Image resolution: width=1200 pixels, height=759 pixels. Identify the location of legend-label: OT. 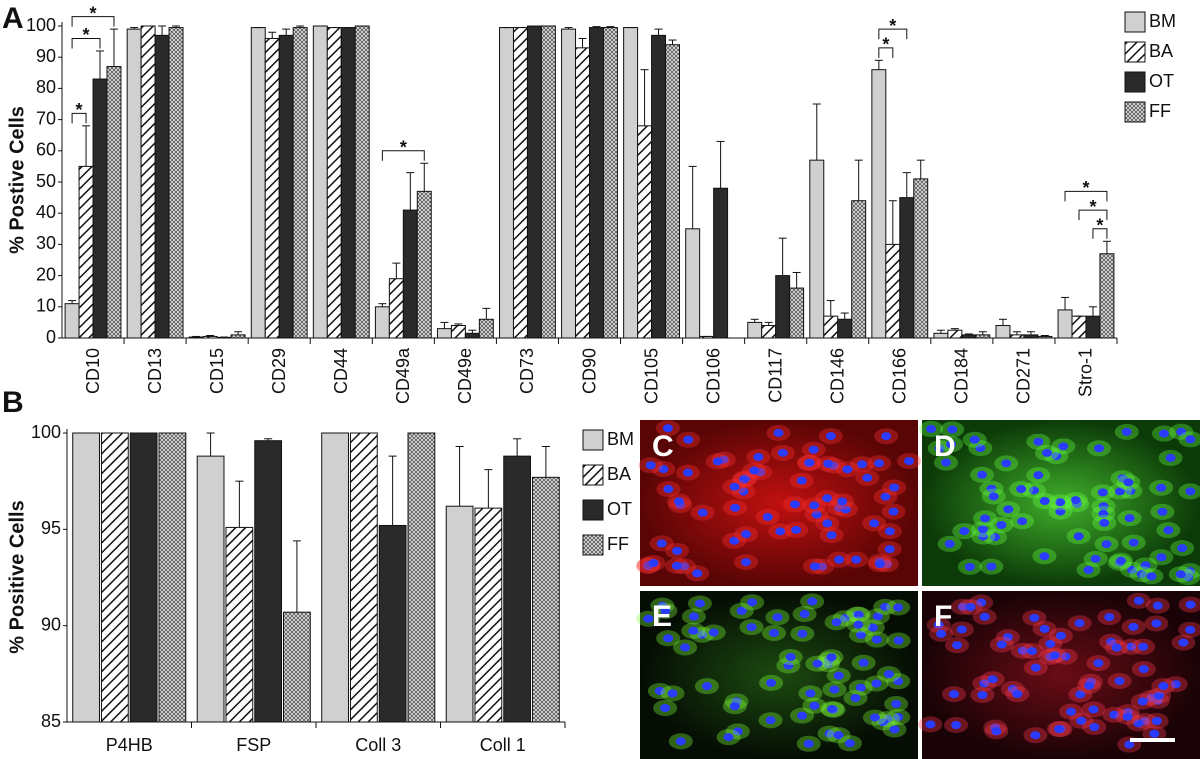
(619, 509).